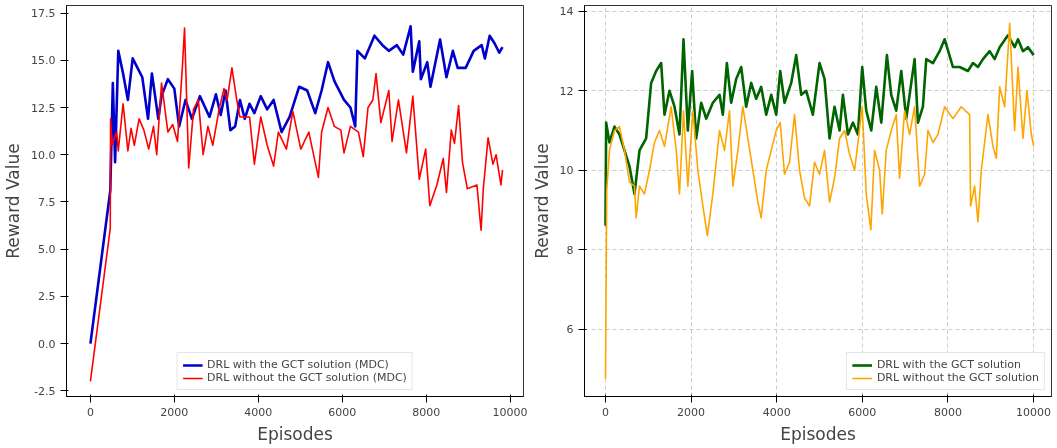  What do you see at coordinates (566, 12) in the screenshot?
I see `y-tick-label: 14` at bounding box center [566, 12].